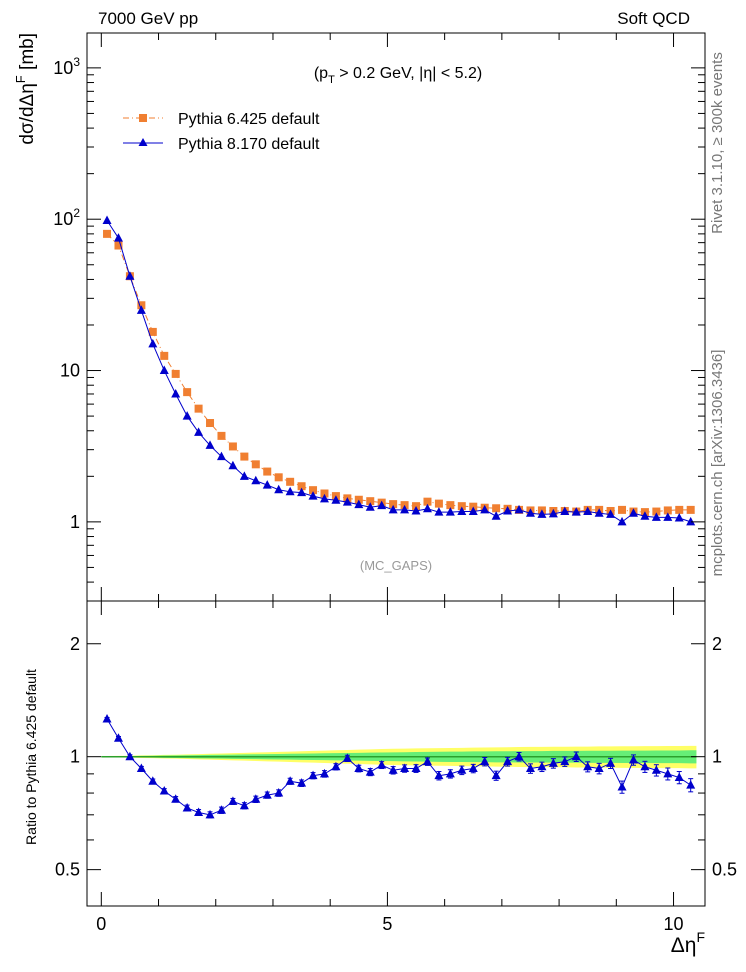  Describe the element at coordinates (221, 119) in the screenshot. I see `legend-item-pythia6: Pythia 6.425 default` at that location.